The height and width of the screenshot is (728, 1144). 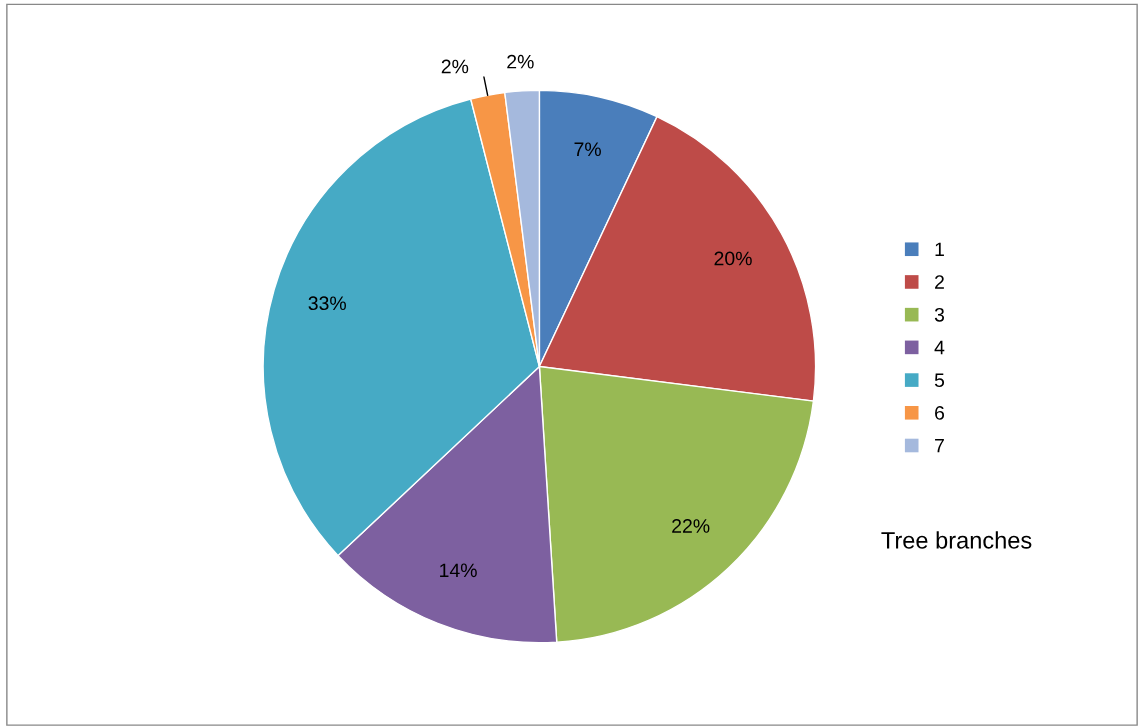 I want to click on data-label: 33%, so click(x=327, y=303).